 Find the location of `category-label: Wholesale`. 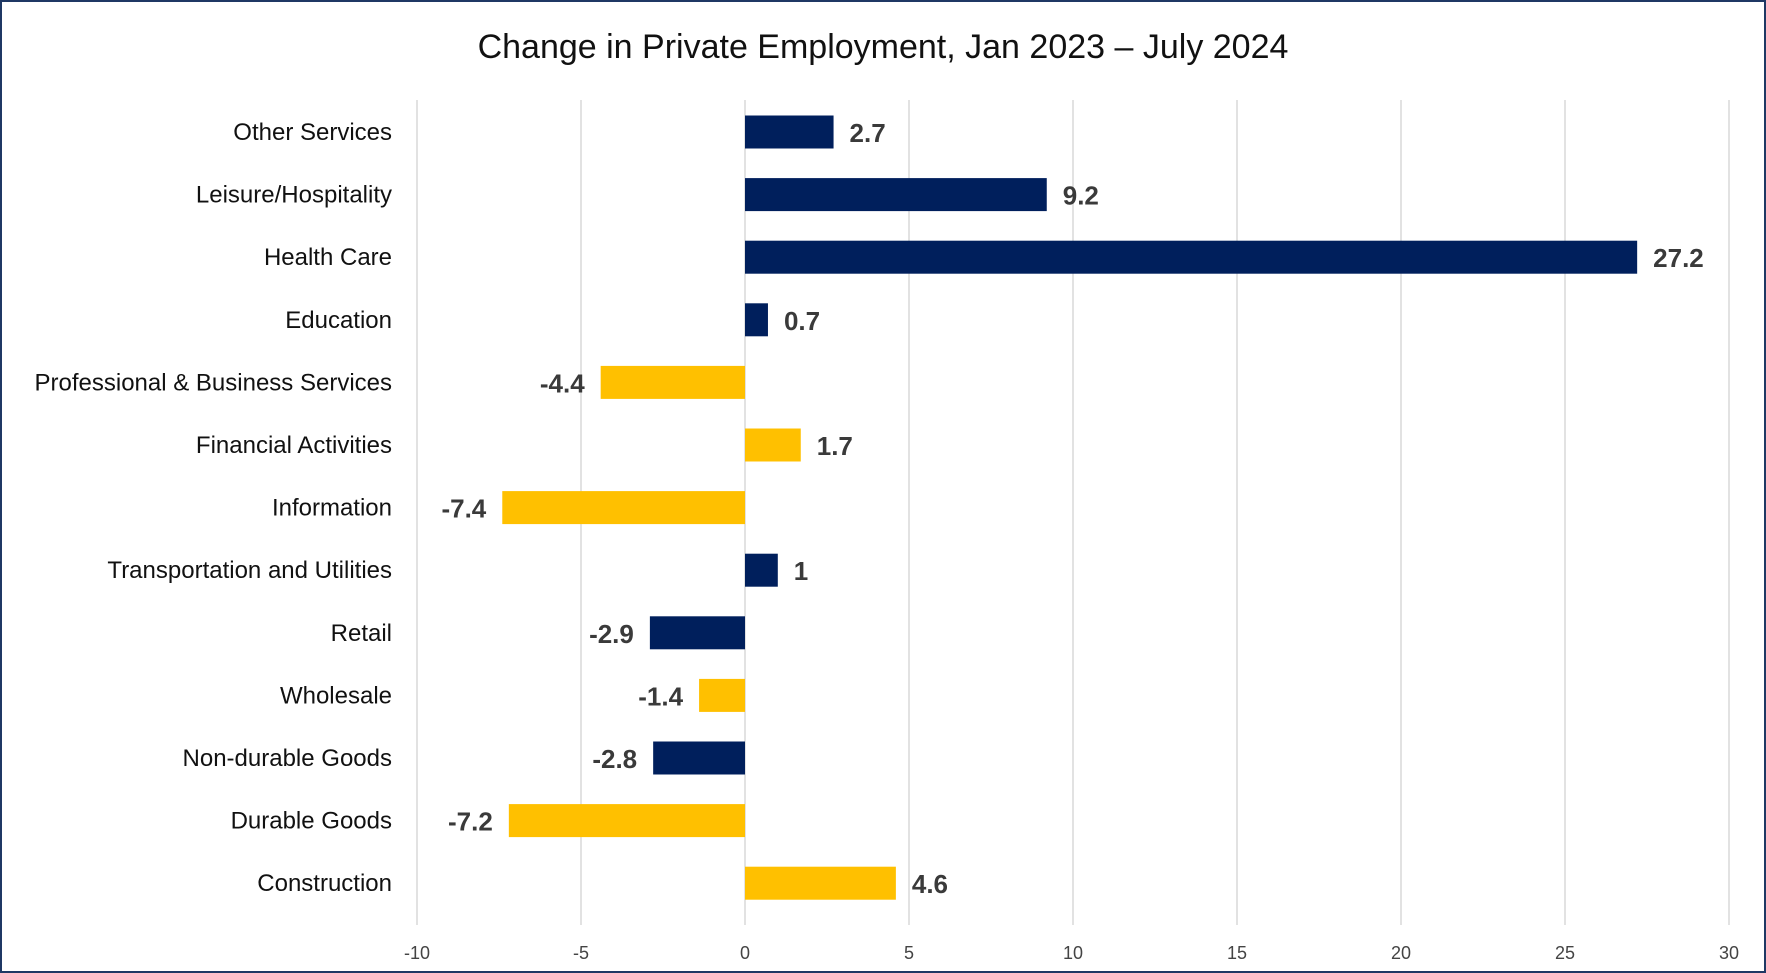

category-label: Wholesale is located at coordinates (336, 695).